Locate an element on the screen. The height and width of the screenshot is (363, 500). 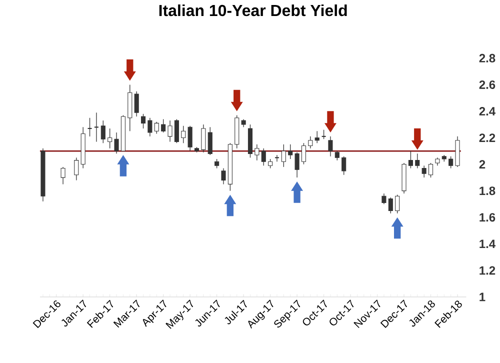
y-tick-label: 2.6 is located at coordinates (487, 85).